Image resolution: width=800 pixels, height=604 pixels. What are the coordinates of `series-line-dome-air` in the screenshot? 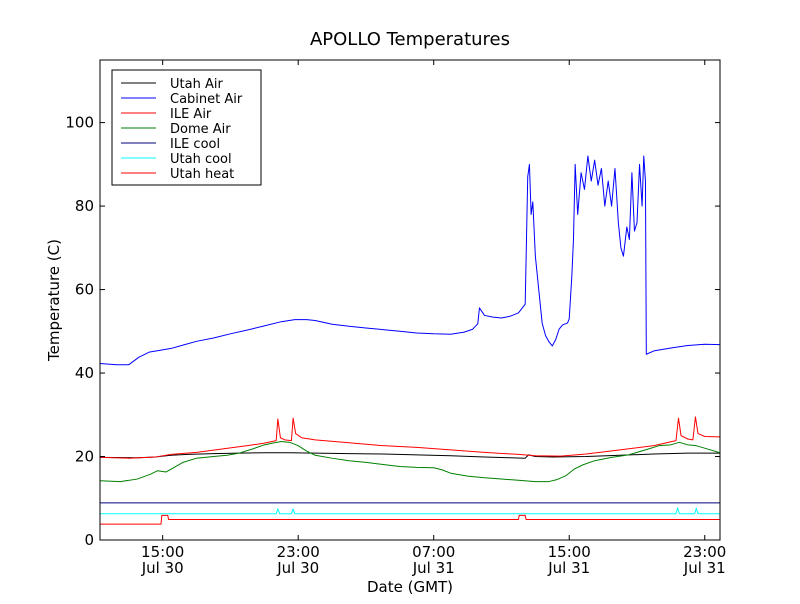 It's located at (410, 462).